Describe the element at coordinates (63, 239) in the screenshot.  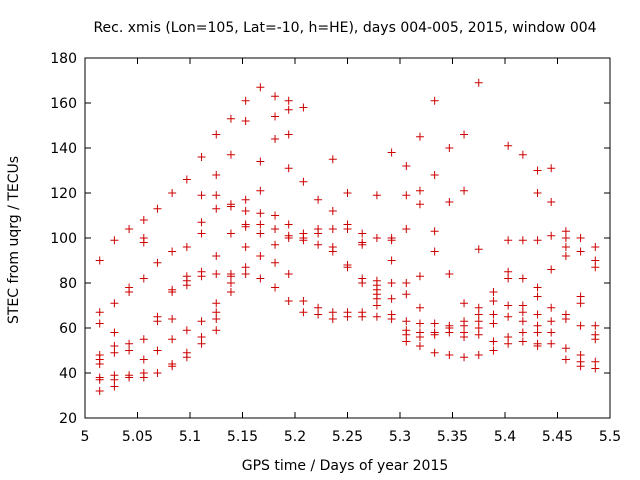
I see `y-tick-label: 100` at that location.